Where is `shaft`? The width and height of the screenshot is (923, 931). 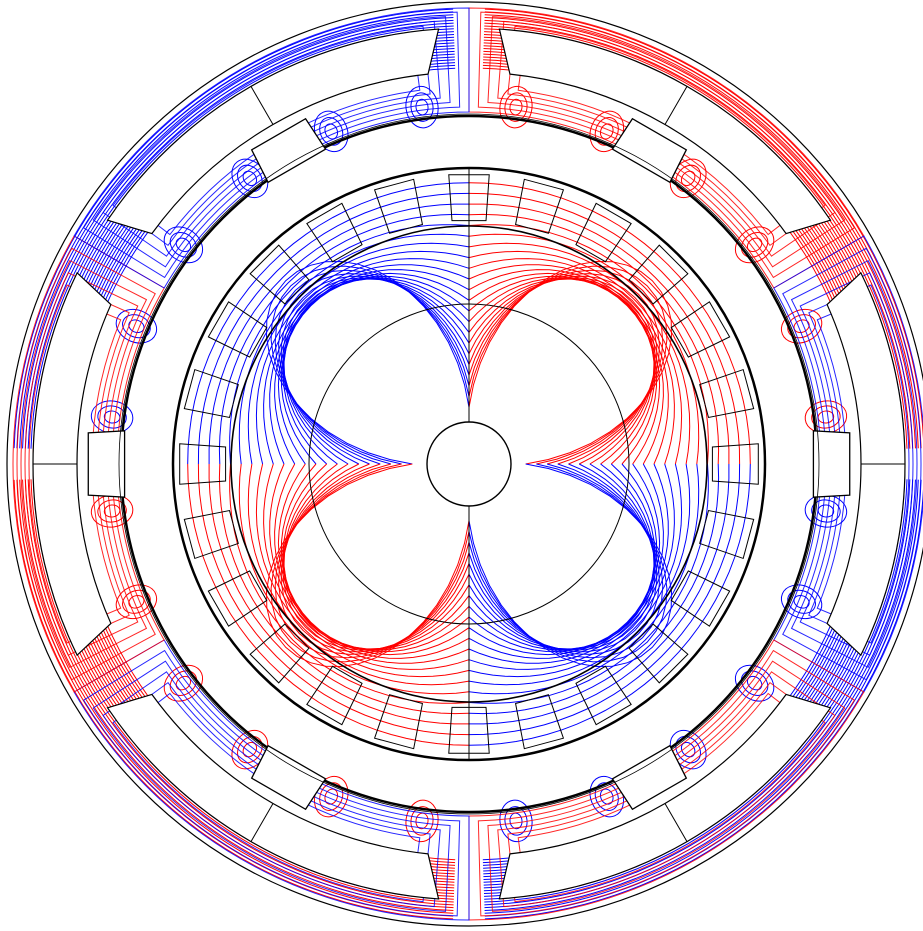
shaft is located at coordinates (469, 464).